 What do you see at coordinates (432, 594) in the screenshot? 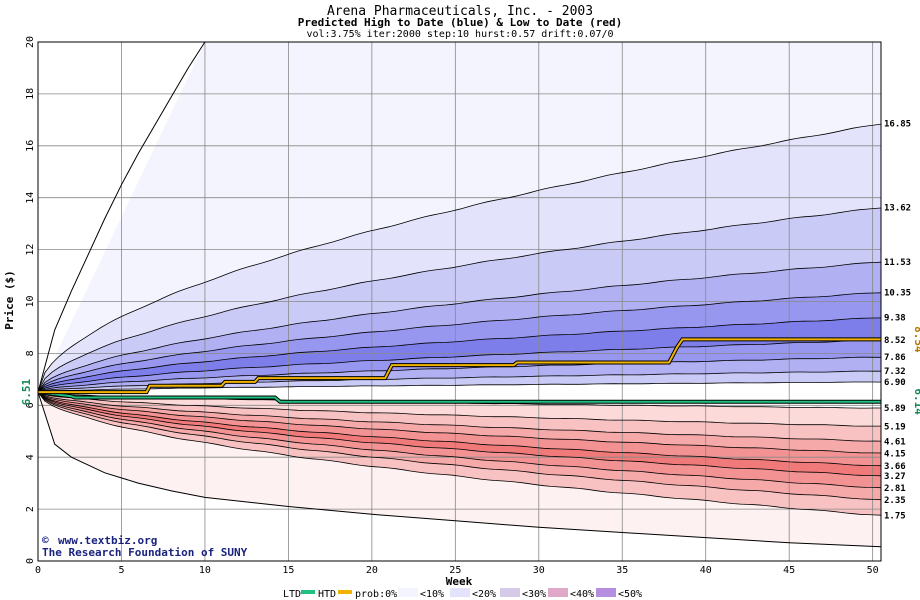
I see `legend-bin-label-0: <10%` at bounding box center [432, 594].